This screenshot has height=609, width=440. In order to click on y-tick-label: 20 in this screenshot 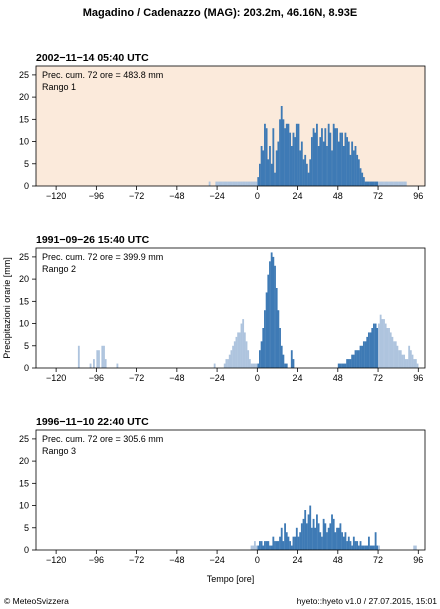, I will do `click(24, 97)`.